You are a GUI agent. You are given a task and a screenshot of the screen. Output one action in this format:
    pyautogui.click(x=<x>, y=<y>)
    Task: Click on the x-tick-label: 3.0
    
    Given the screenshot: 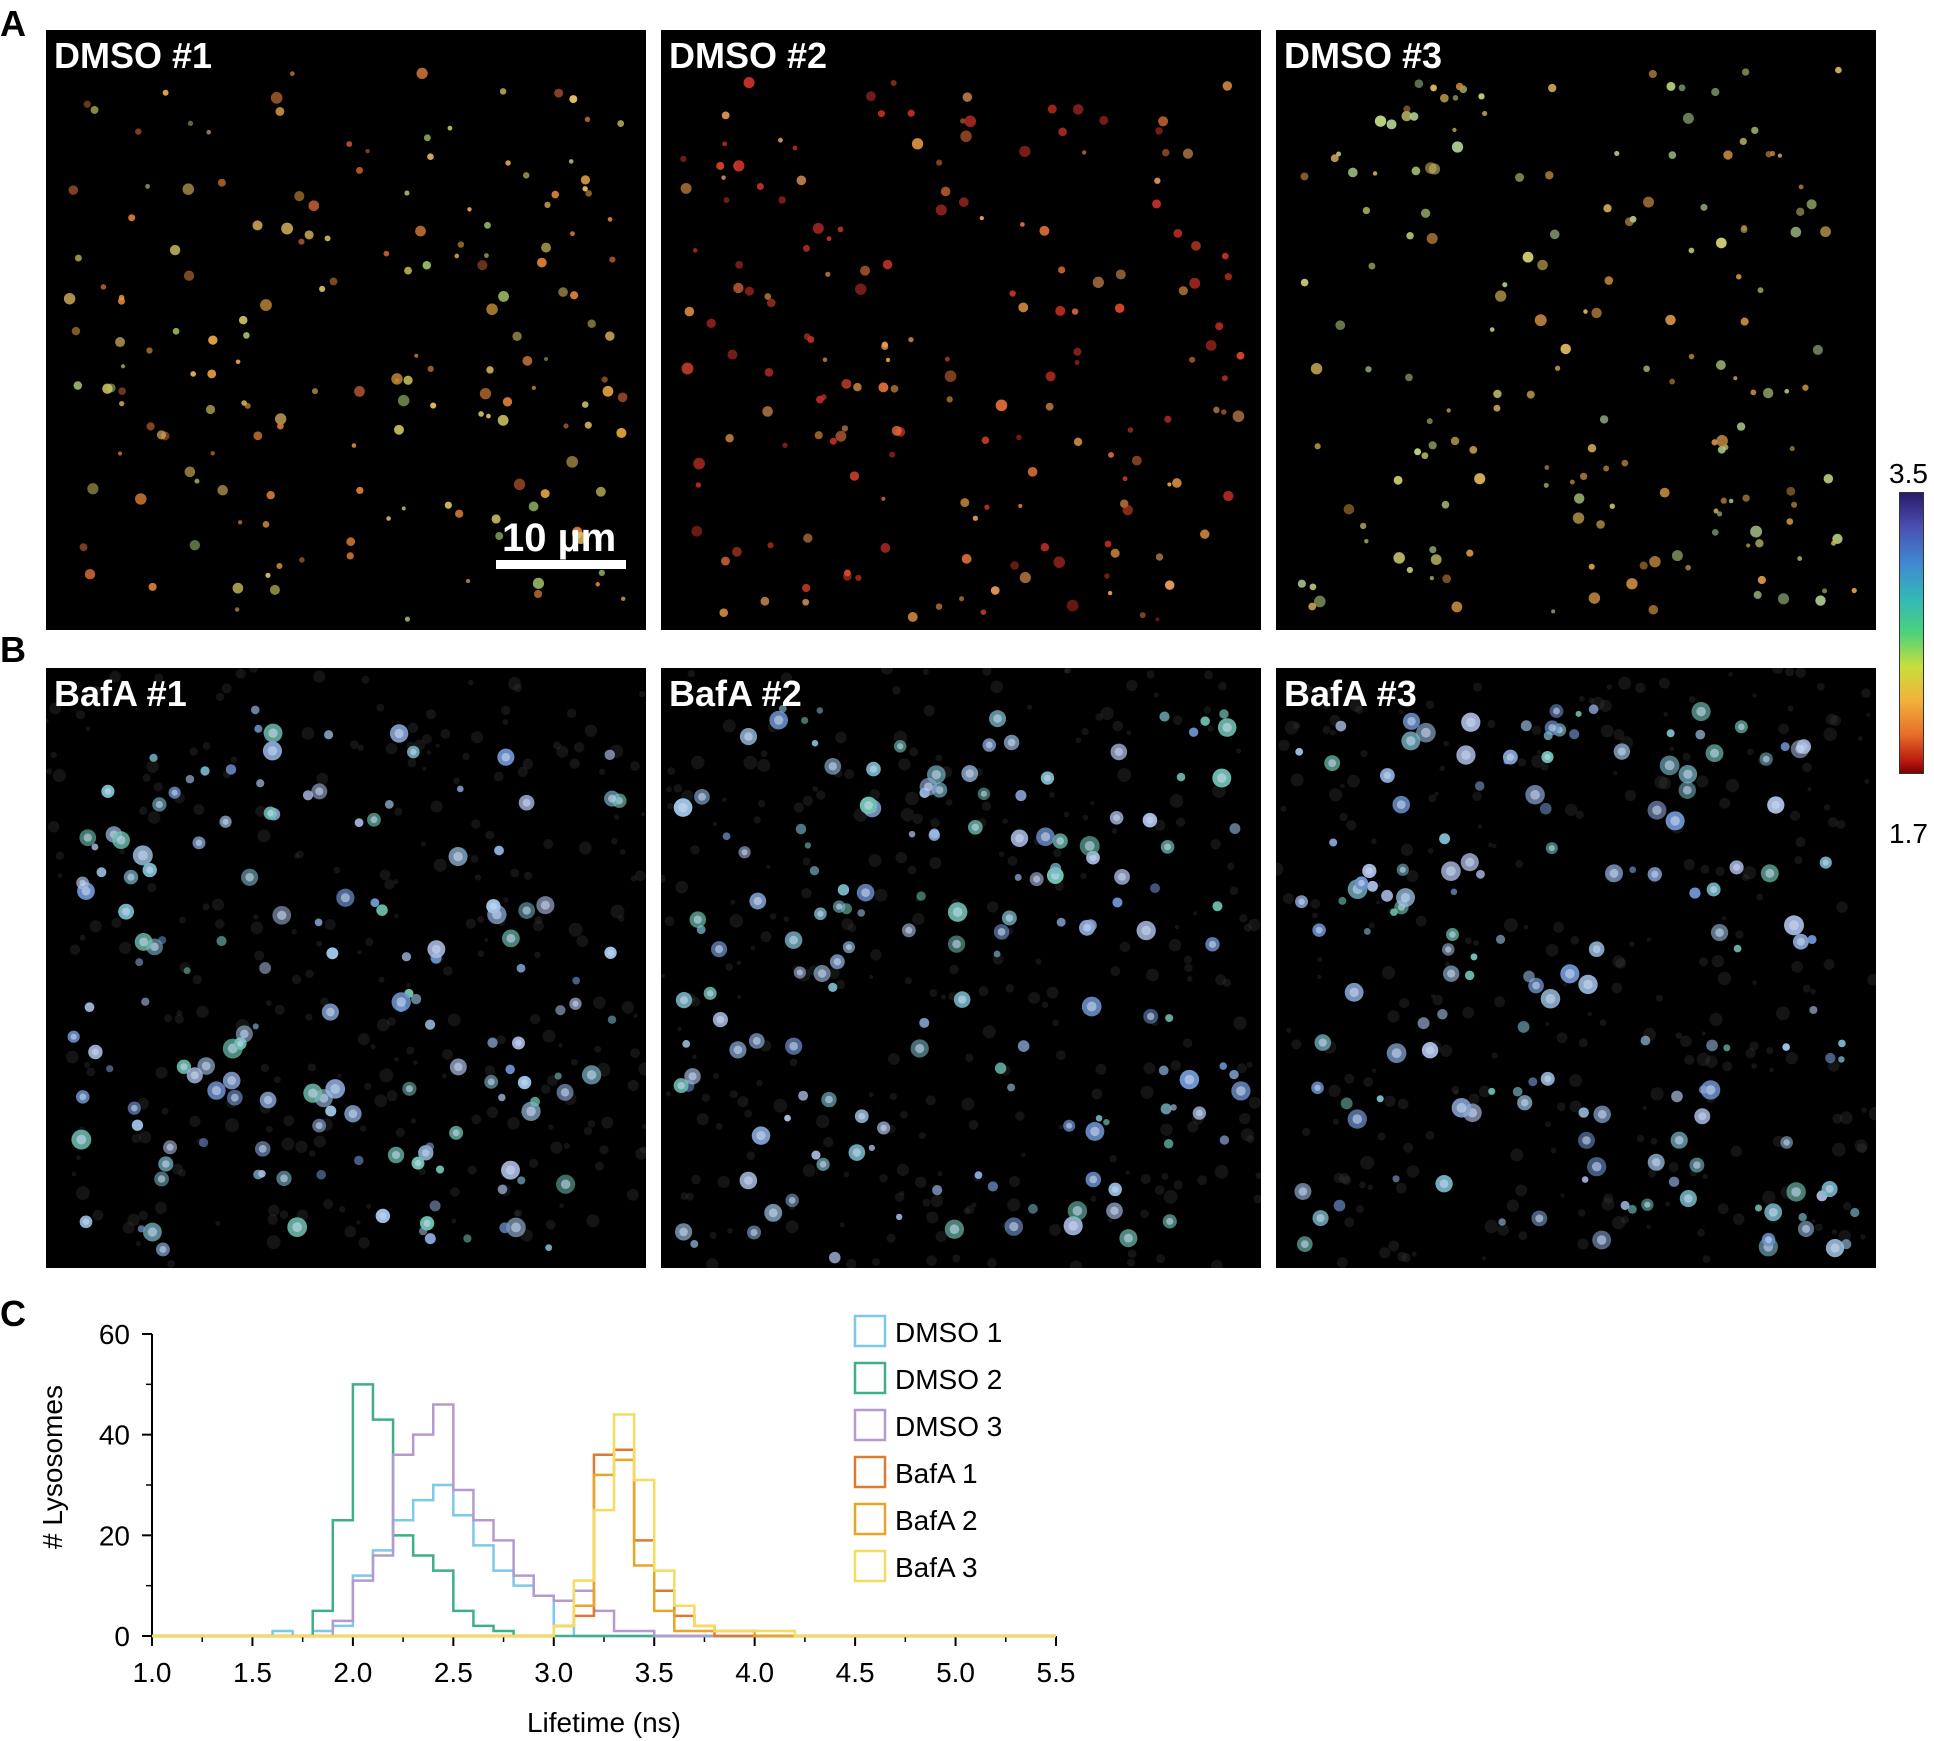 What is the action you would take?
    pyautogui.click(x=553, y=1672)
    